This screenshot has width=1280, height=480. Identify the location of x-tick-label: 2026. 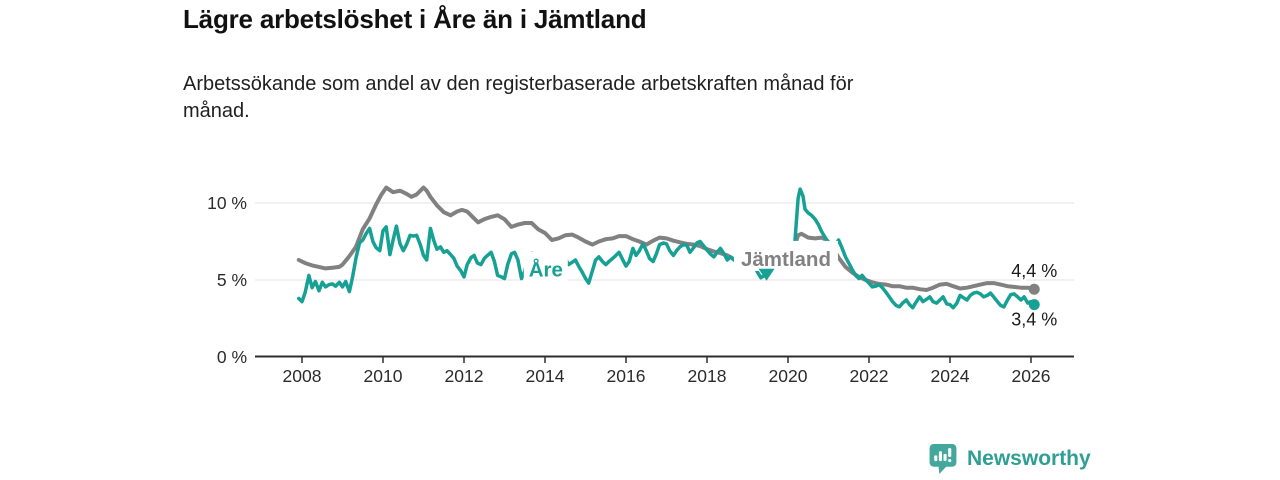
(1031, 376).